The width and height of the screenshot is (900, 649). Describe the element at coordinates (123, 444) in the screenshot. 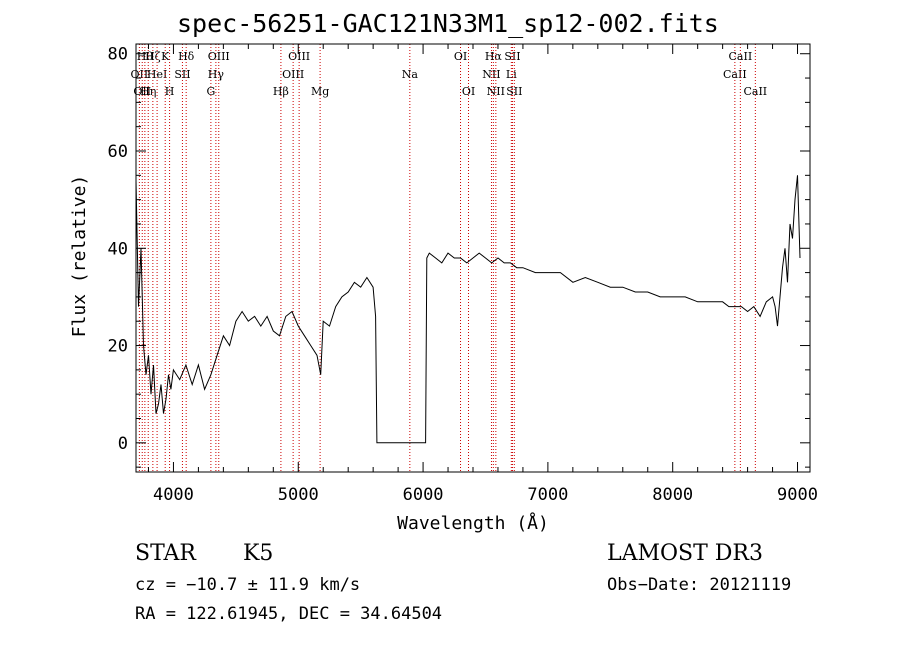

I see `y-tick-label: 0` at that location.